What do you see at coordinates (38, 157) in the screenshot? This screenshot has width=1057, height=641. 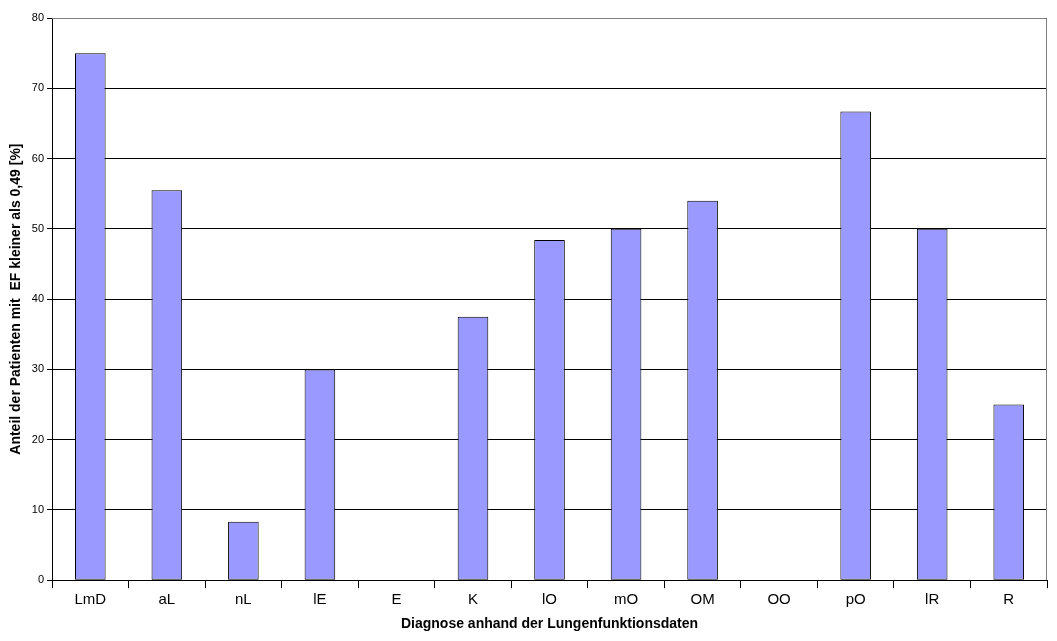 I see `y-tick-label: 60` at bounding box center [38, 157].